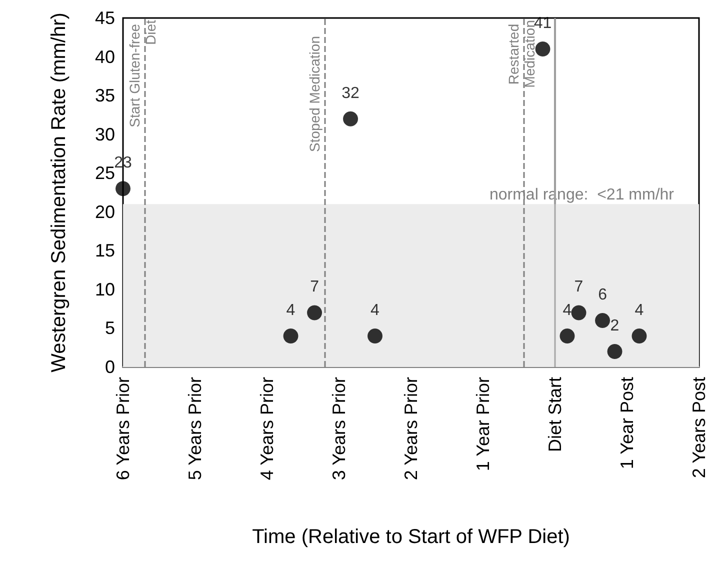 This screenshot has width=716, height=569. Describe the element at coordinates (411, 428) in the screenshot. I see `x-tick-label: 2 Years Prior` at that location.